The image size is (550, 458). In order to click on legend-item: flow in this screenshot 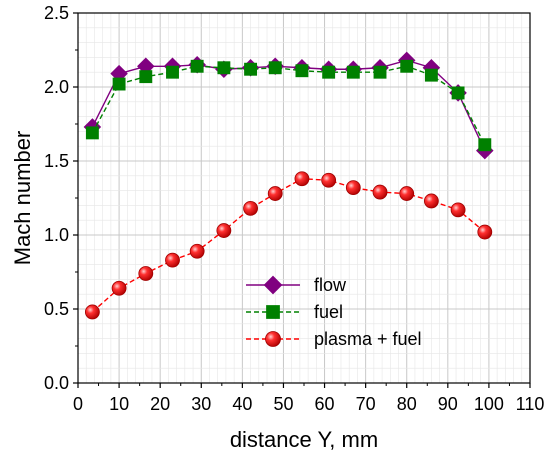, I will do `click(296, 285)`.